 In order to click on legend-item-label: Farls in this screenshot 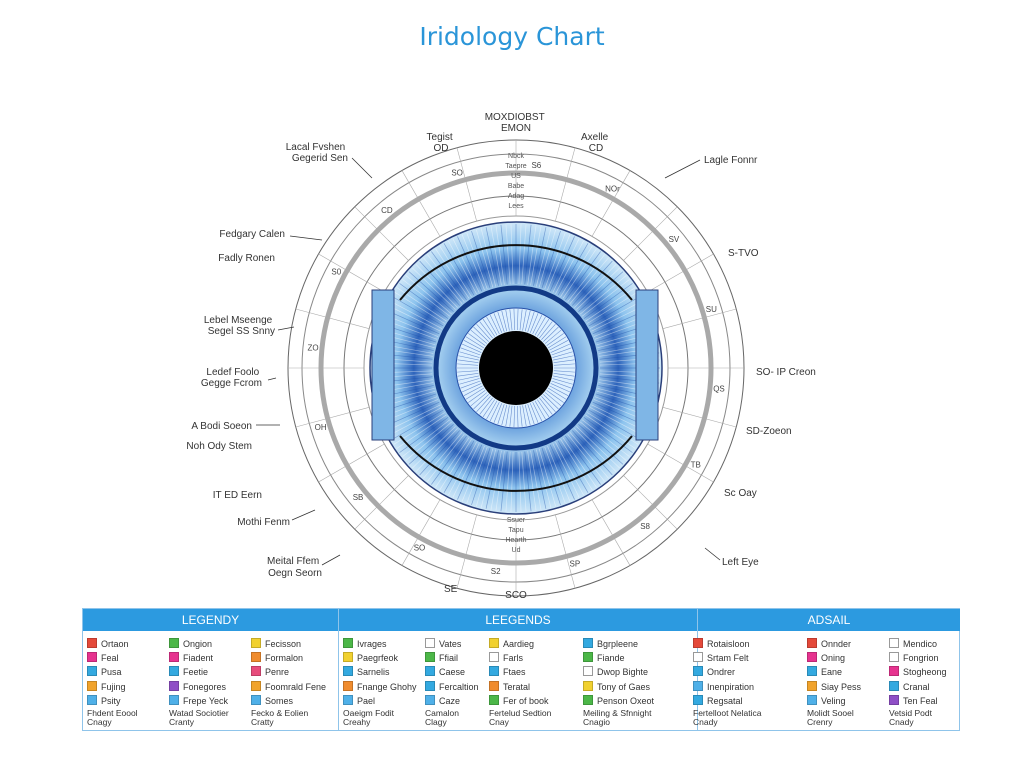, I will do `click(513, 658)`.